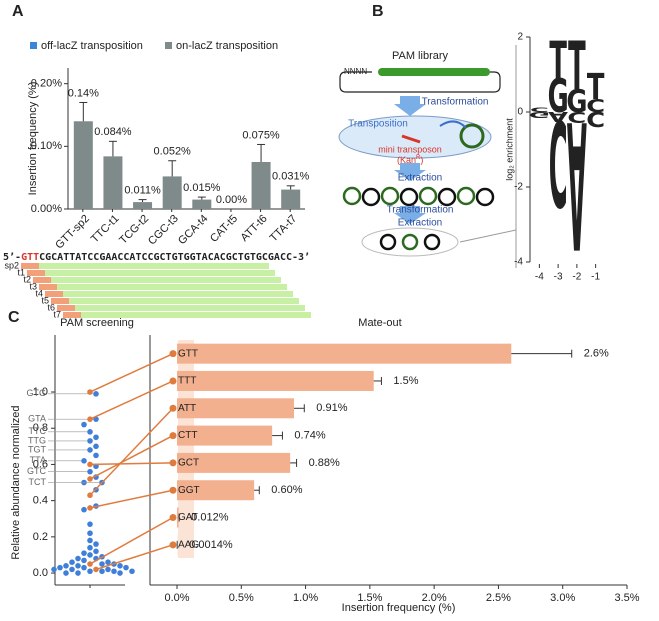  I want to click on value-label: 0.011%, so click(142, 191).